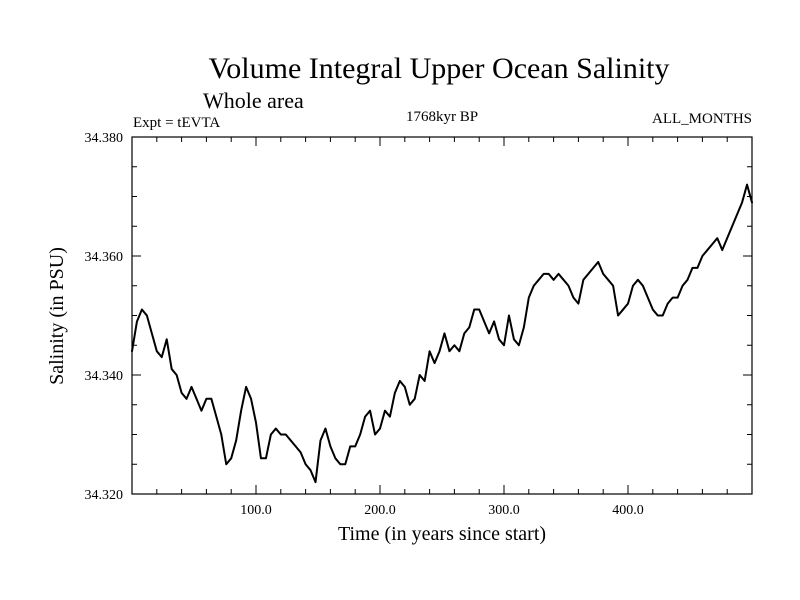  I want to click on x-tick-label: 300.0, so click(504, 510).